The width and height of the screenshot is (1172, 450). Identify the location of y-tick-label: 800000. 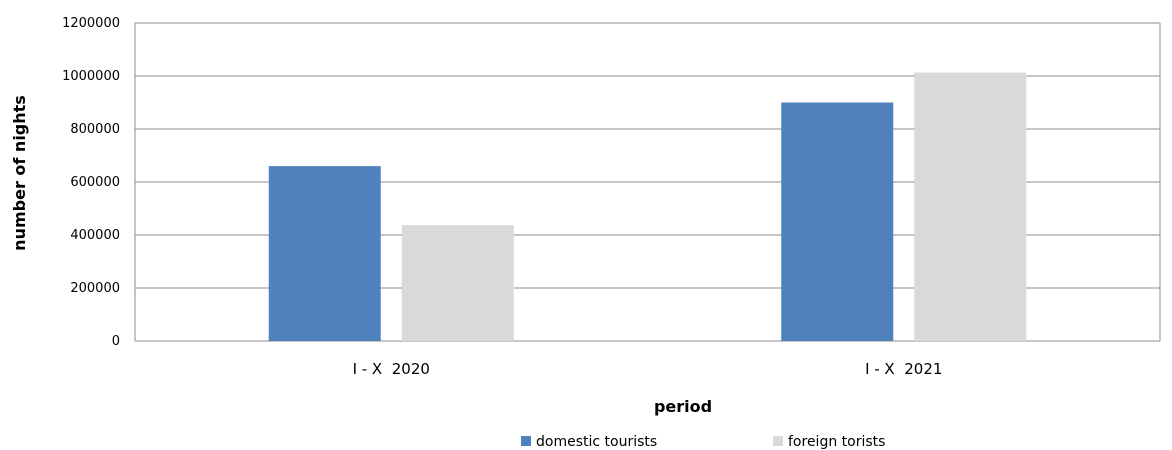
(95, 129).